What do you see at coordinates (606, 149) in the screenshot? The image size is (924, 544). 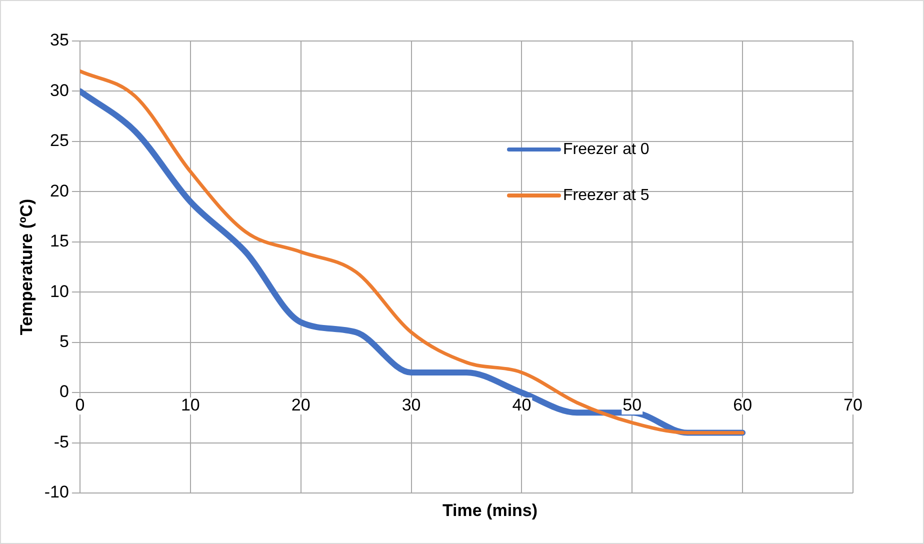 I see `legend-label: Freezer at 0` at bounding box center [606, 149].